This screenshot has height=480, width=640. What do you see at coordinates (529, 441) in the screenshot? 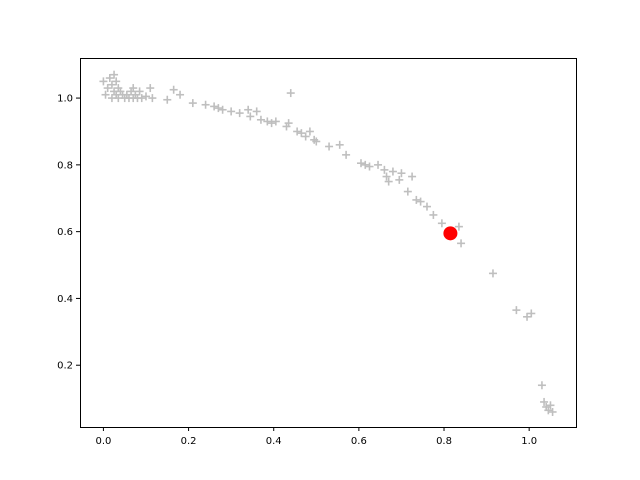
I see `x-tick-label: 1.0` at bounding box center [529, 441].